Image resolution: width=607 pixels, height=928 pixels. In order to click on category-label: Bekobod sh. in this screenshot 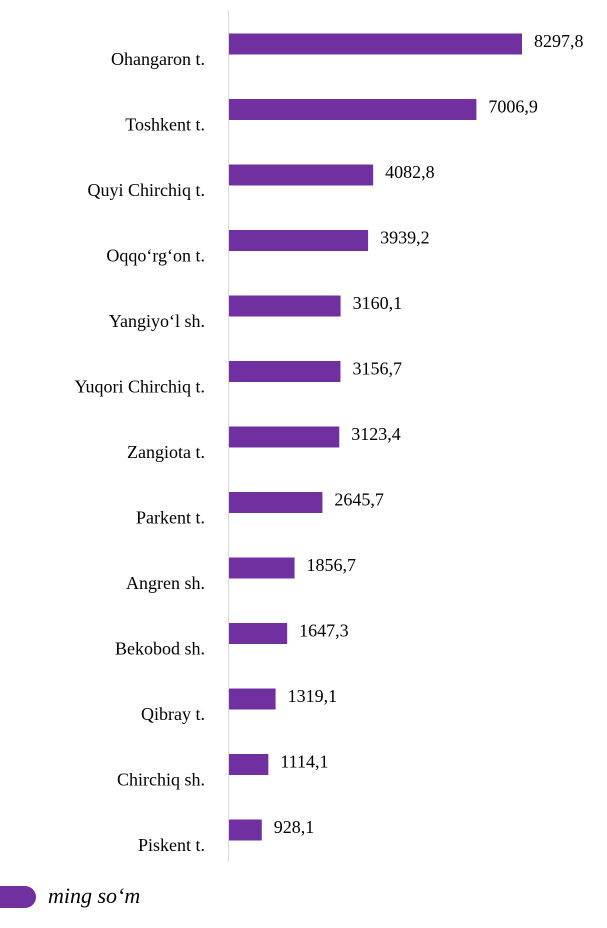, I will do `click(160, 649)`.